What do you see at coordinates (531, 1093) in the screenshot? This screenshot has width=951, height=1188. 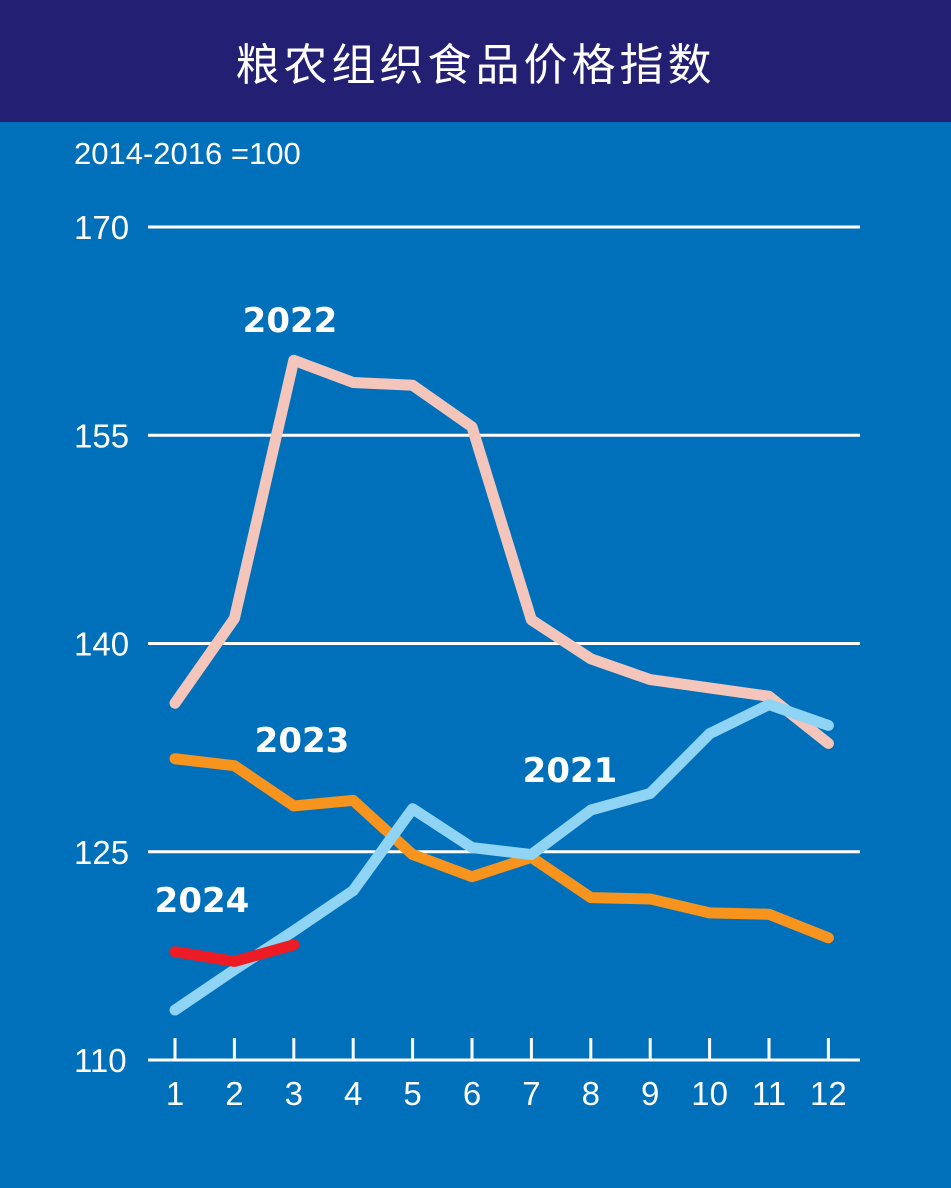 I see `x-tick-label: 7` at bounding box center [531, 1093].